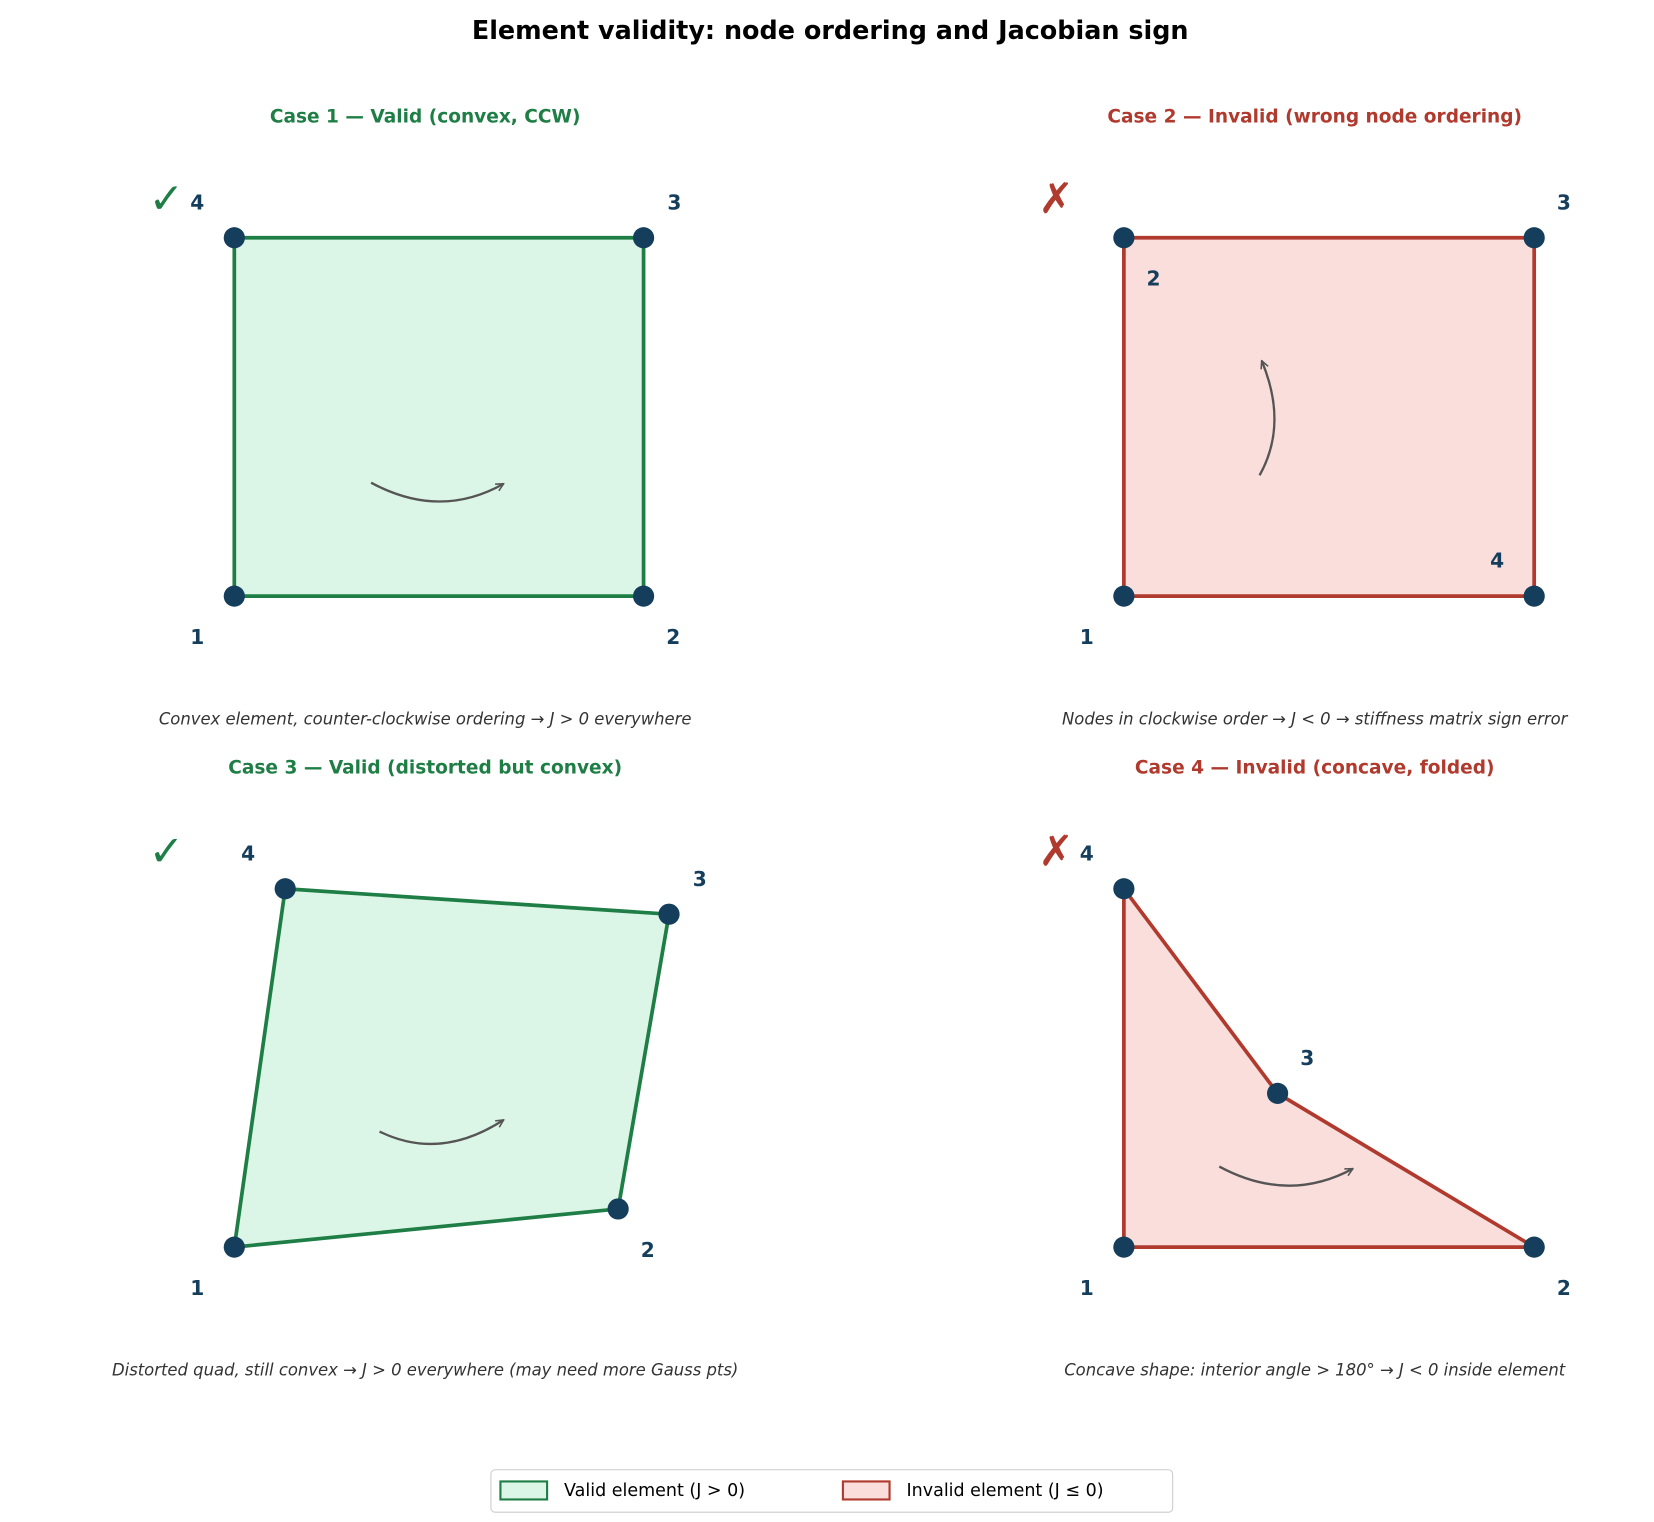  I want to click on panel-title: Case 3 — Valid (distorted but convex), so click(425, 767).